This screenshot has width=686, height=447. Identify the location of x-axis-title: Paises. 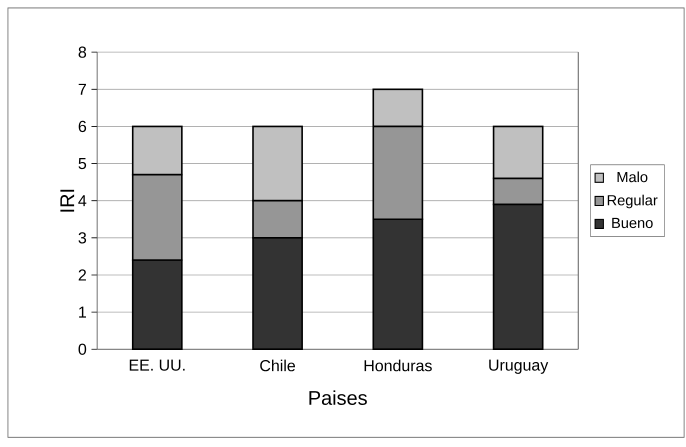
(338, 397).